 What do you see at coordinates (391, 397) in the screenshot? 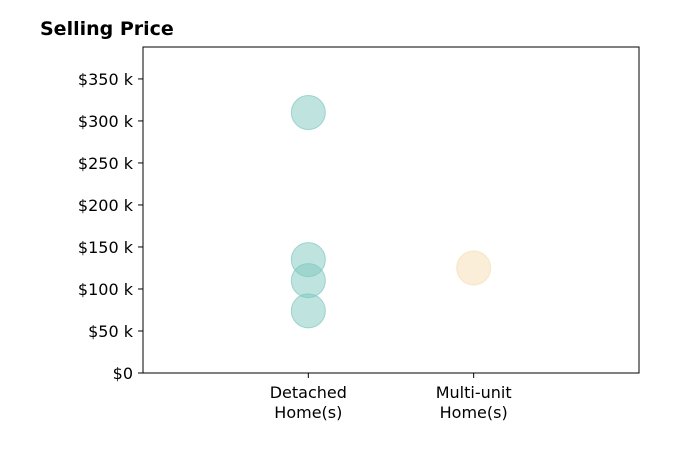
I see `x-axis: Detached Home(s) Multi-unit Home(s)` at bounding box center [391, 397].